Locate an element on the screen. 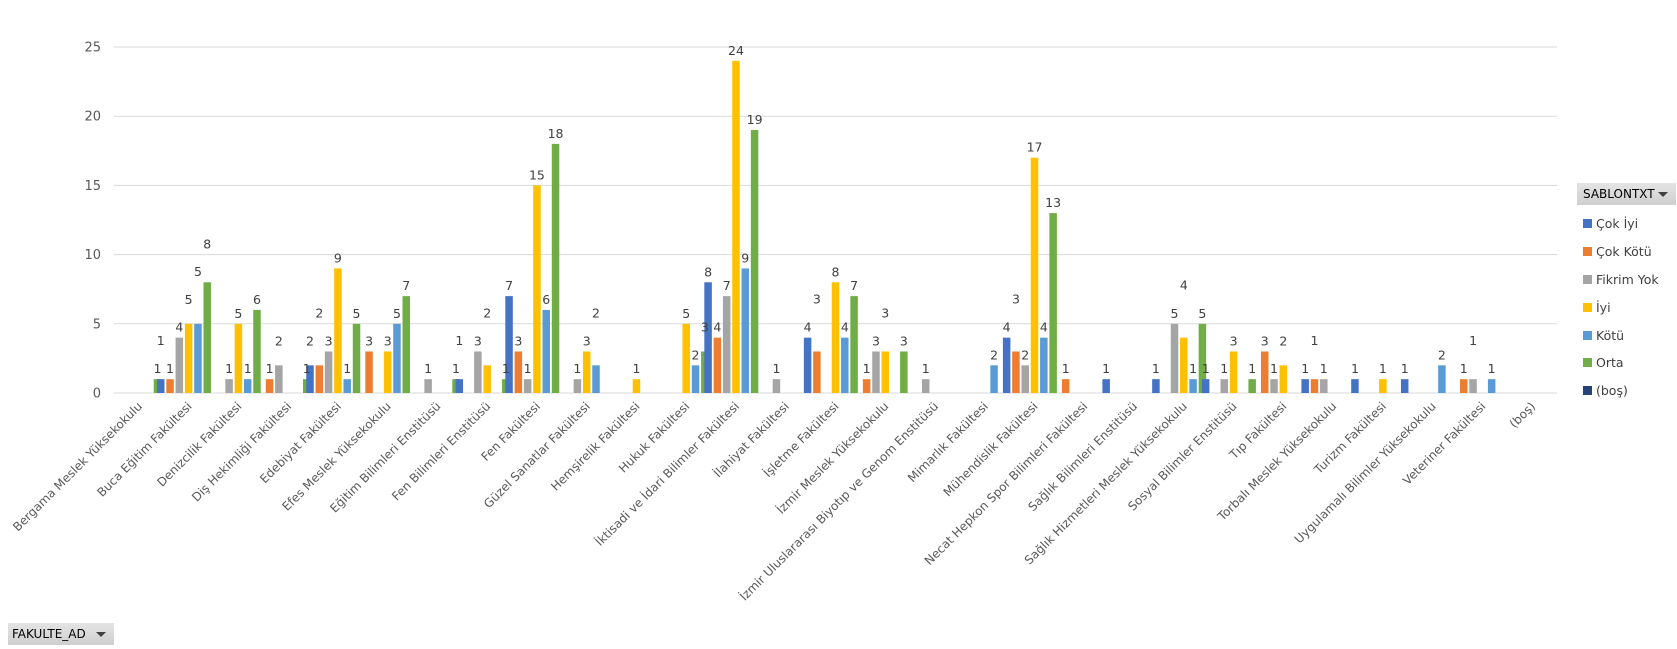 This screenshot has height=649, width=1677. y-tick-label: 20 is located at coordinates (92, 117).